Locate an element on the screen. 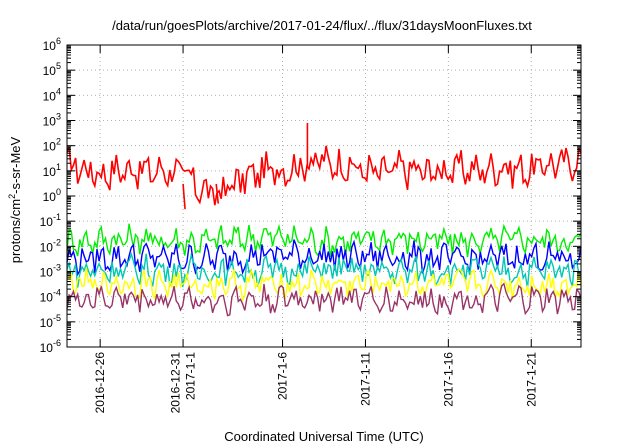  y-tick-label: 10⁻² is located at coordinates (50, 245).